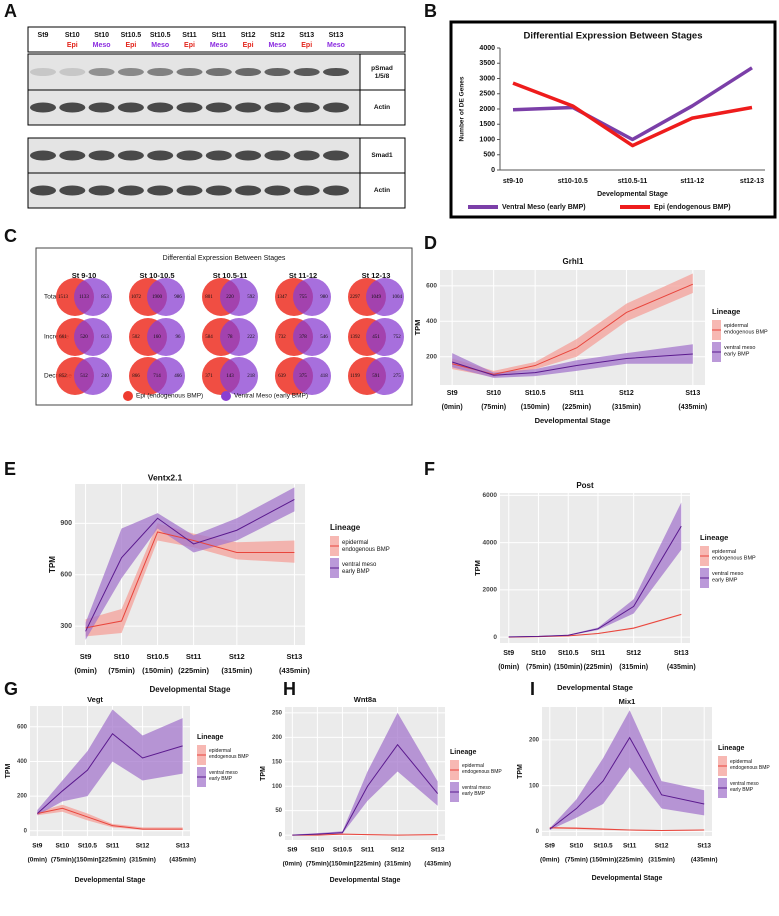 The image size is (779, 916). What do you see at coordinates (271, 396) in the screenshot?
I see `venn-legend-label: Ventral Meso (early BMP)` at bounding box center [271, 396].